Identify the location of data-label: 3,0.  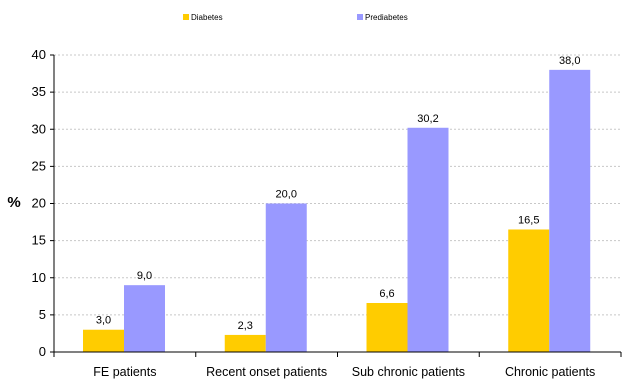
(103, 321).